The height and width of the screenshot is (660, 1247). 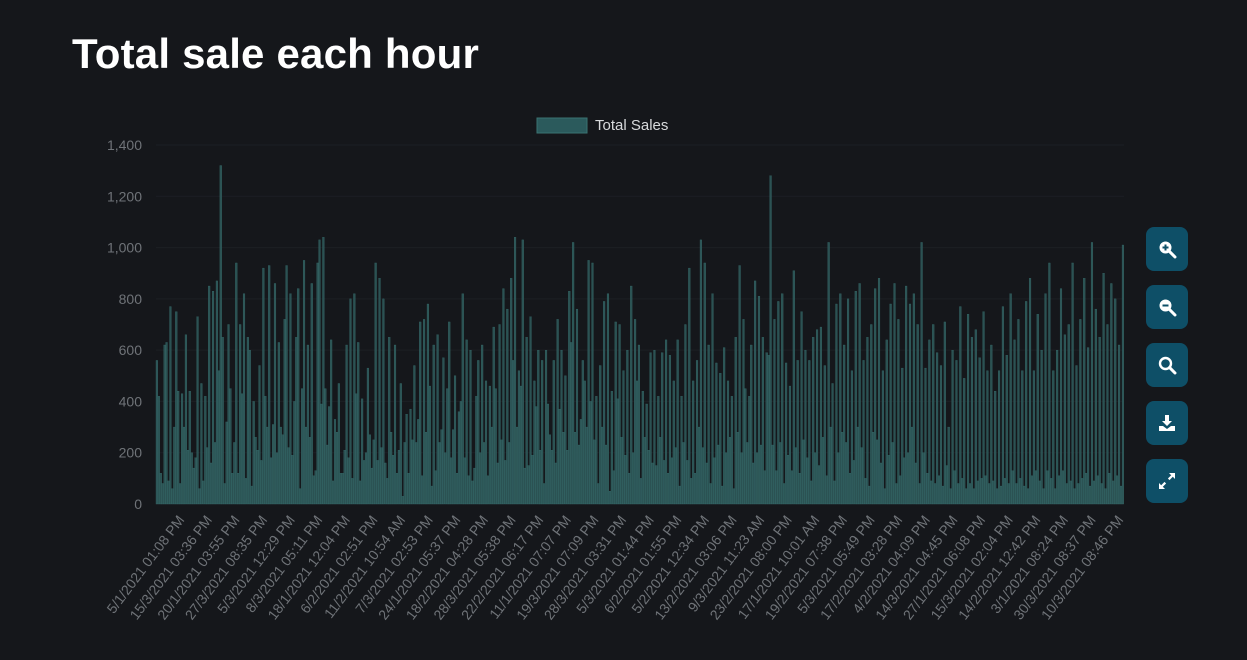 I want to click on zoom-out-button, so click(x=1167, y=307).